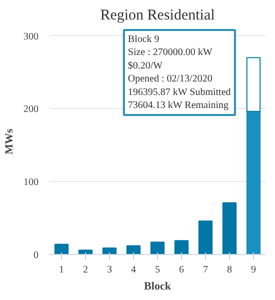  Describe the element at coordinates (179, 92) in the screenshot. I see `annotation: 196395.87 kW Submitted` at that location.